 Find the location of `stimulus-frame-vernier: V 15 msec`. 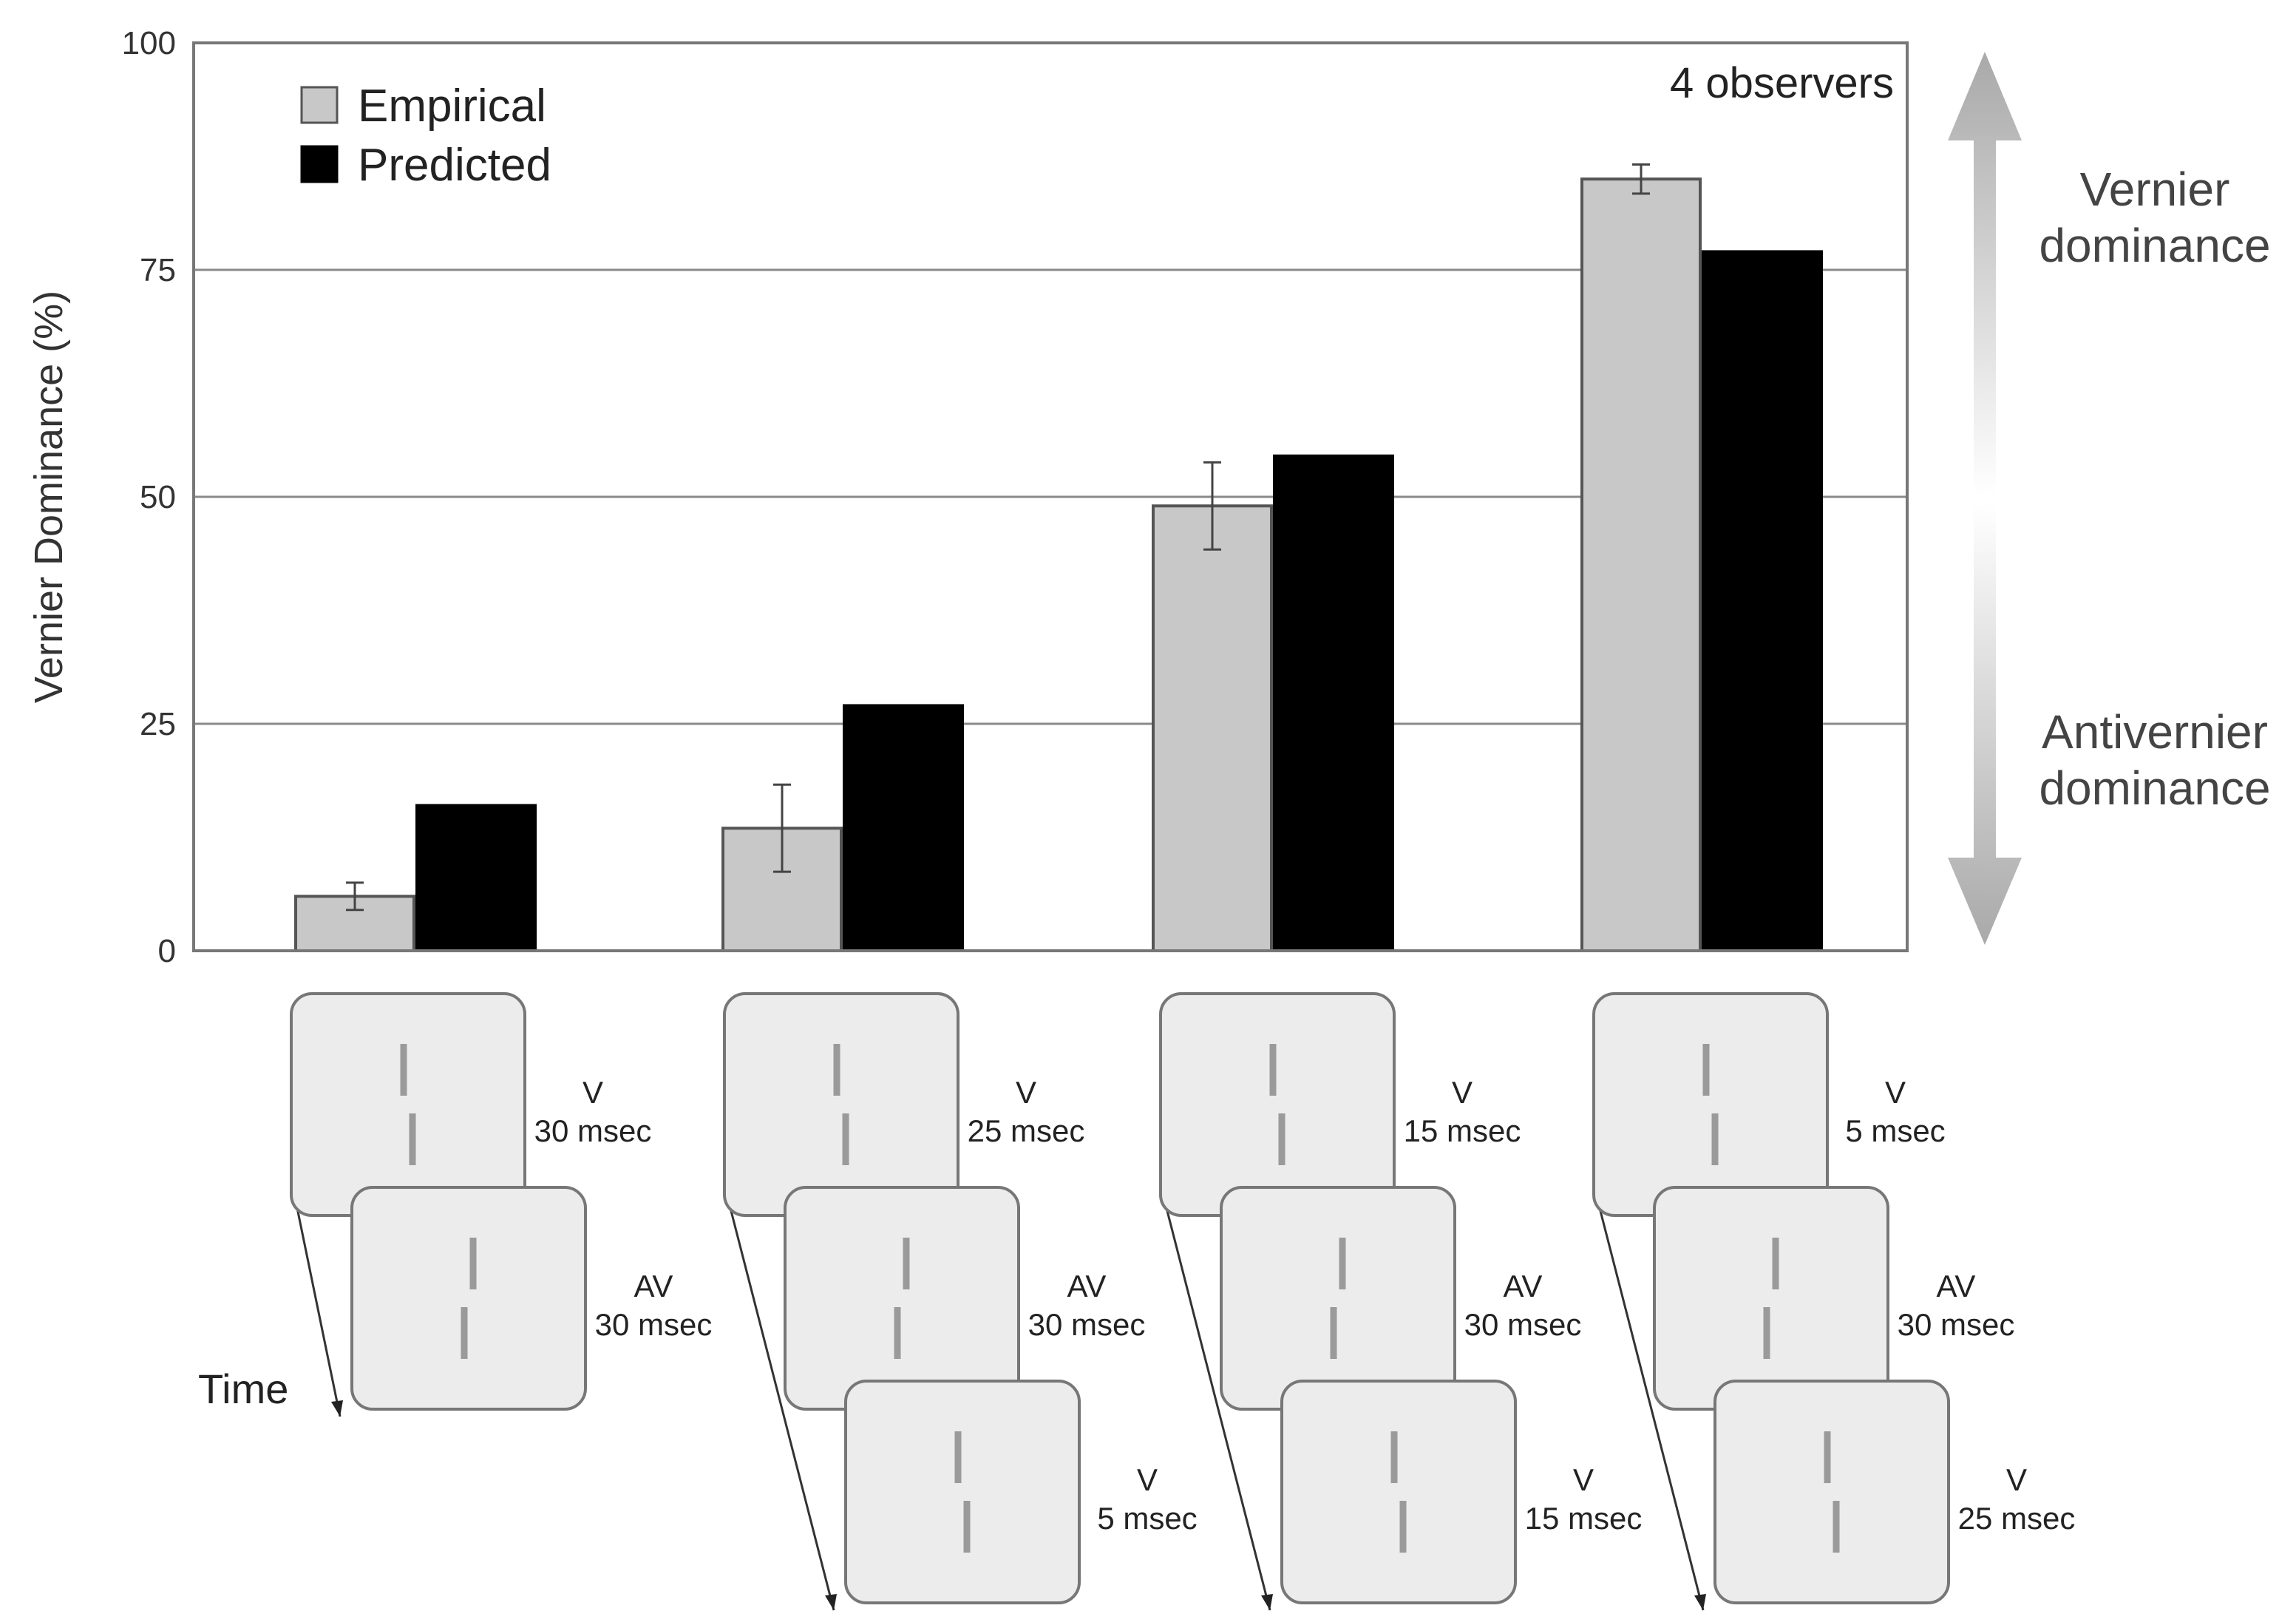

stimulus-frame-vernier: V 15 msec is located at coordinates (1461, 1492).